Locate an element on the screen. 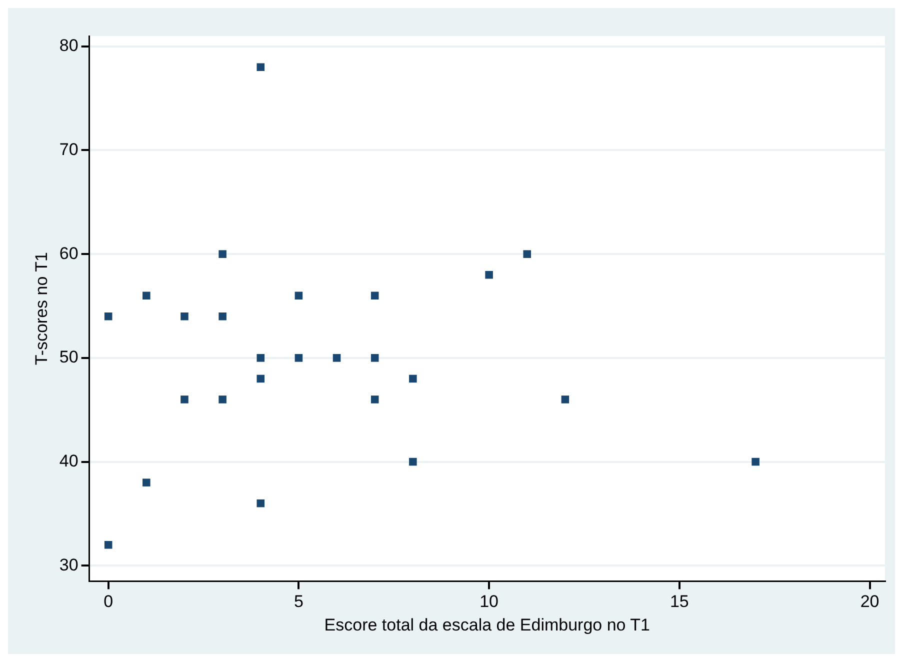  y-axis-title: T-scores no T1 is located at coordinates (41, 309).